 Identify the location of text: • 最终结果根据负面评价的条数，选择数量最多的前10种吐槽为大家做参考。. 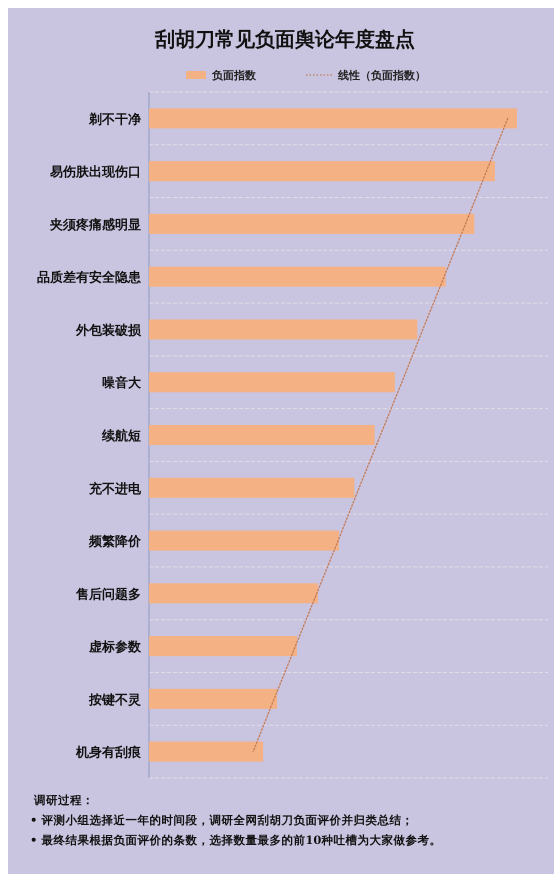
(236, 840).